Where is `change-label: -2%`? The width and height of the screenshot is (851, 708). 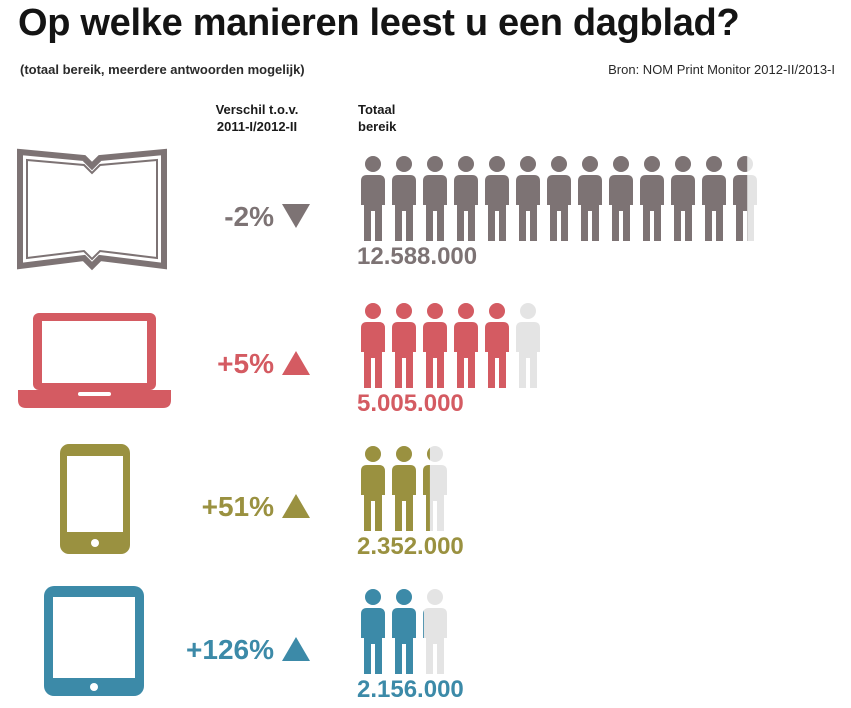 change-label: -2% is located at coordinates (249, 216).